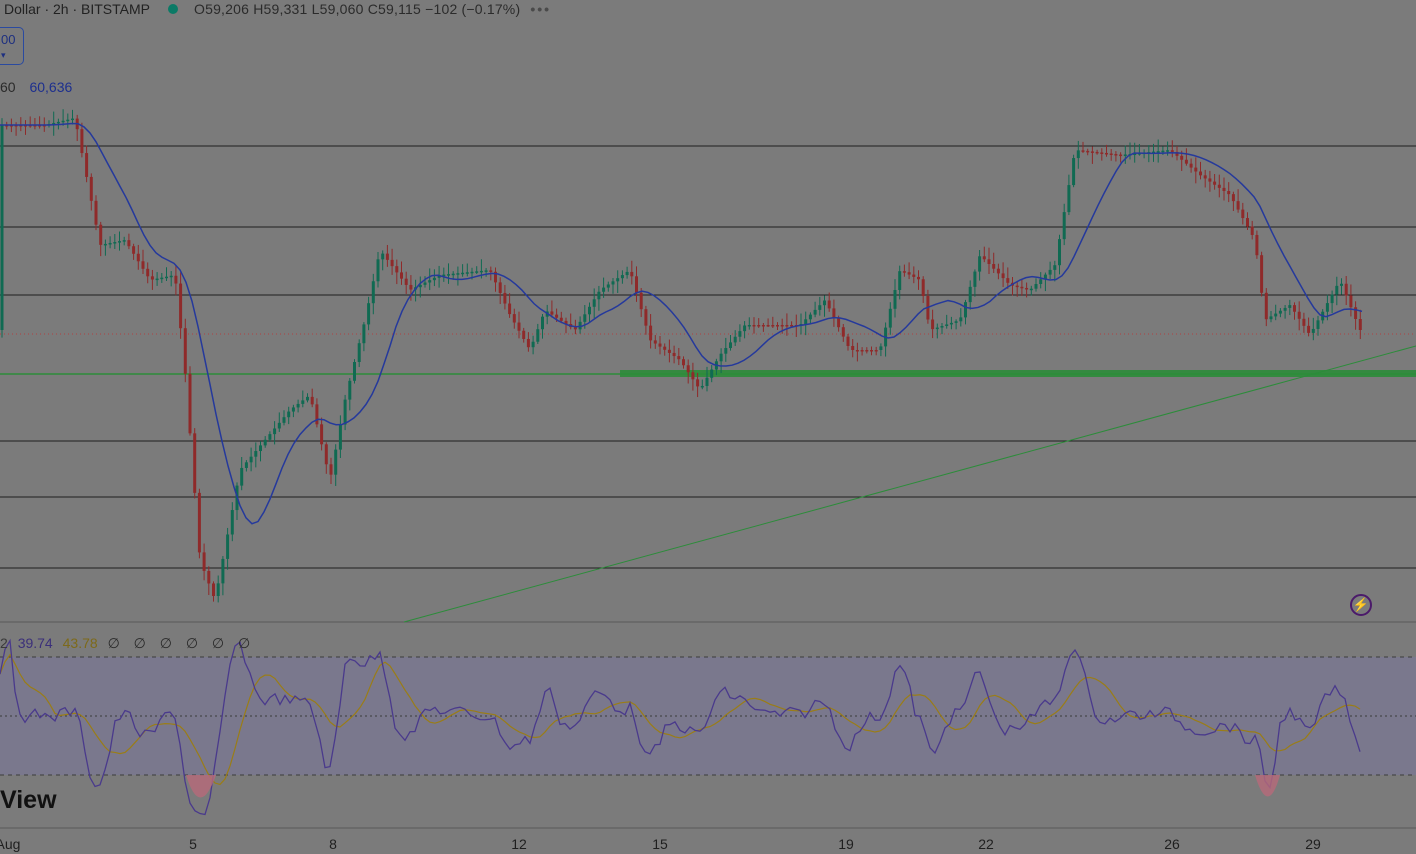 The height and width of the screenshot is (854, 1416). I want to click on x-tick-29: 29, so click(1313, 844).